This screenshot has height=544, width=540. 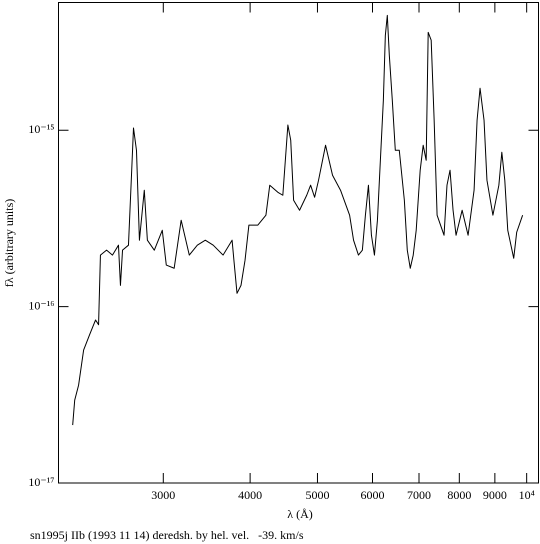 What do you see at coordinates (527, 495) in the screenshot?
I see `x-tick-label: 10⁴` at bounding box center [527, 495].